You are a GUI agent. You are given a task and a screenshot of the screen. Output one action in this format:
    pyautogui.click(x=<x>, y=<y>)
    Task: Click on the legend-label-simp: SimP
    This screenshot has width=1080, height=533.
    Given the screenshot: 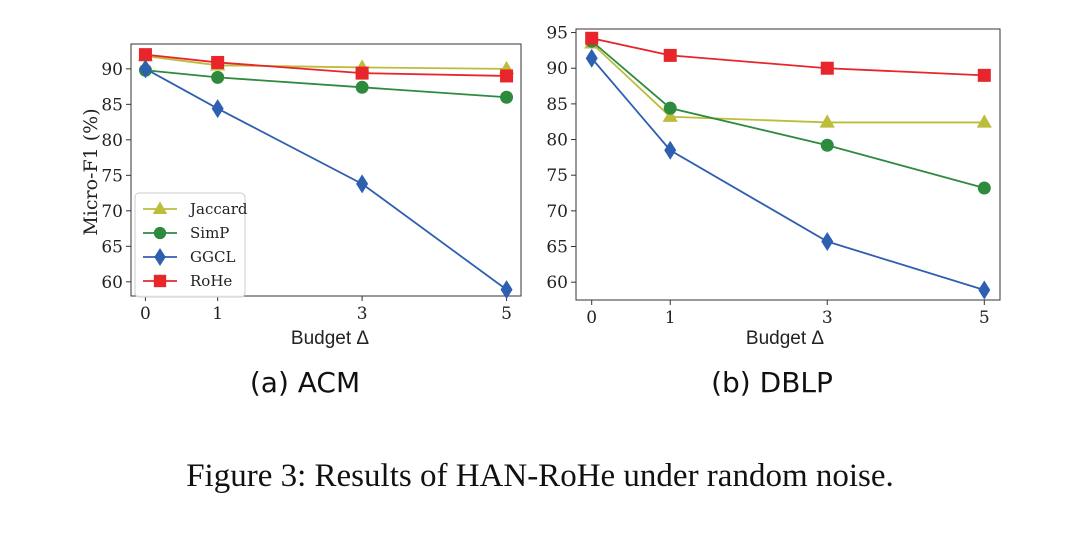 What is the action you would take?
    pyautogui.click(x=209, y=233)
    